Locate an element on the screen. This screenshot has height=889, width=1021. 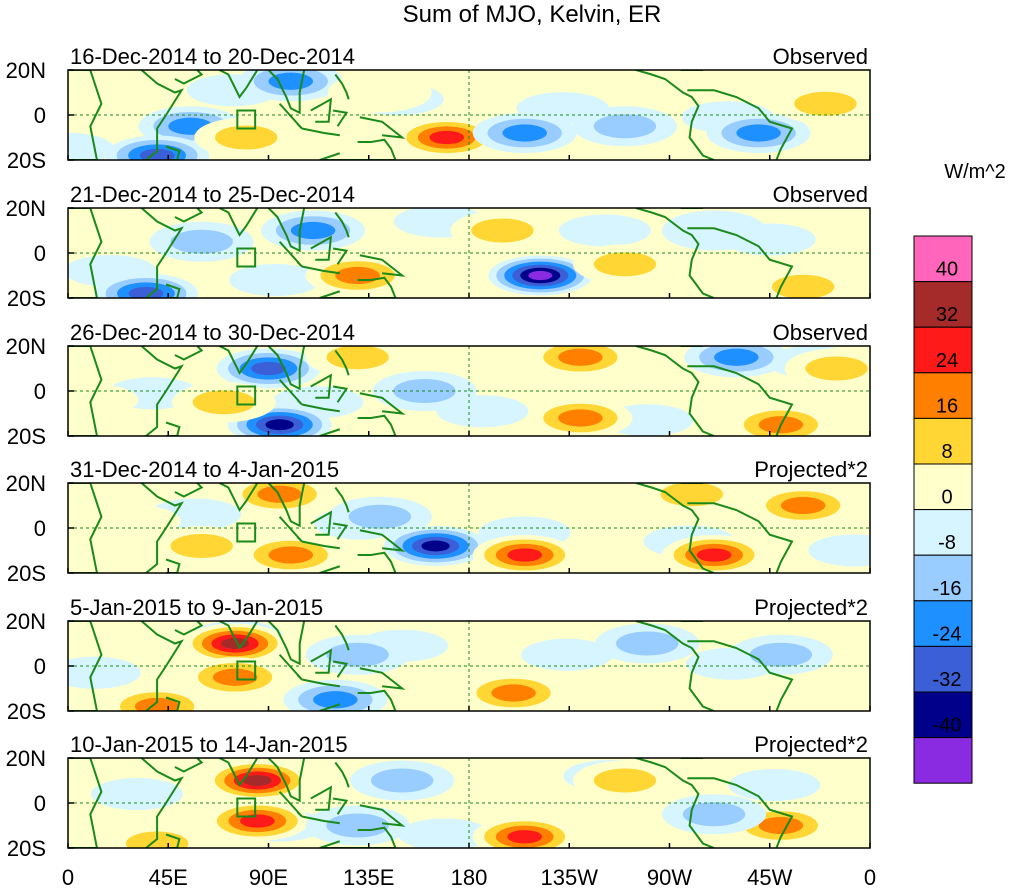
colorbar-level-label: 0 is located at coordinates (946, 498).